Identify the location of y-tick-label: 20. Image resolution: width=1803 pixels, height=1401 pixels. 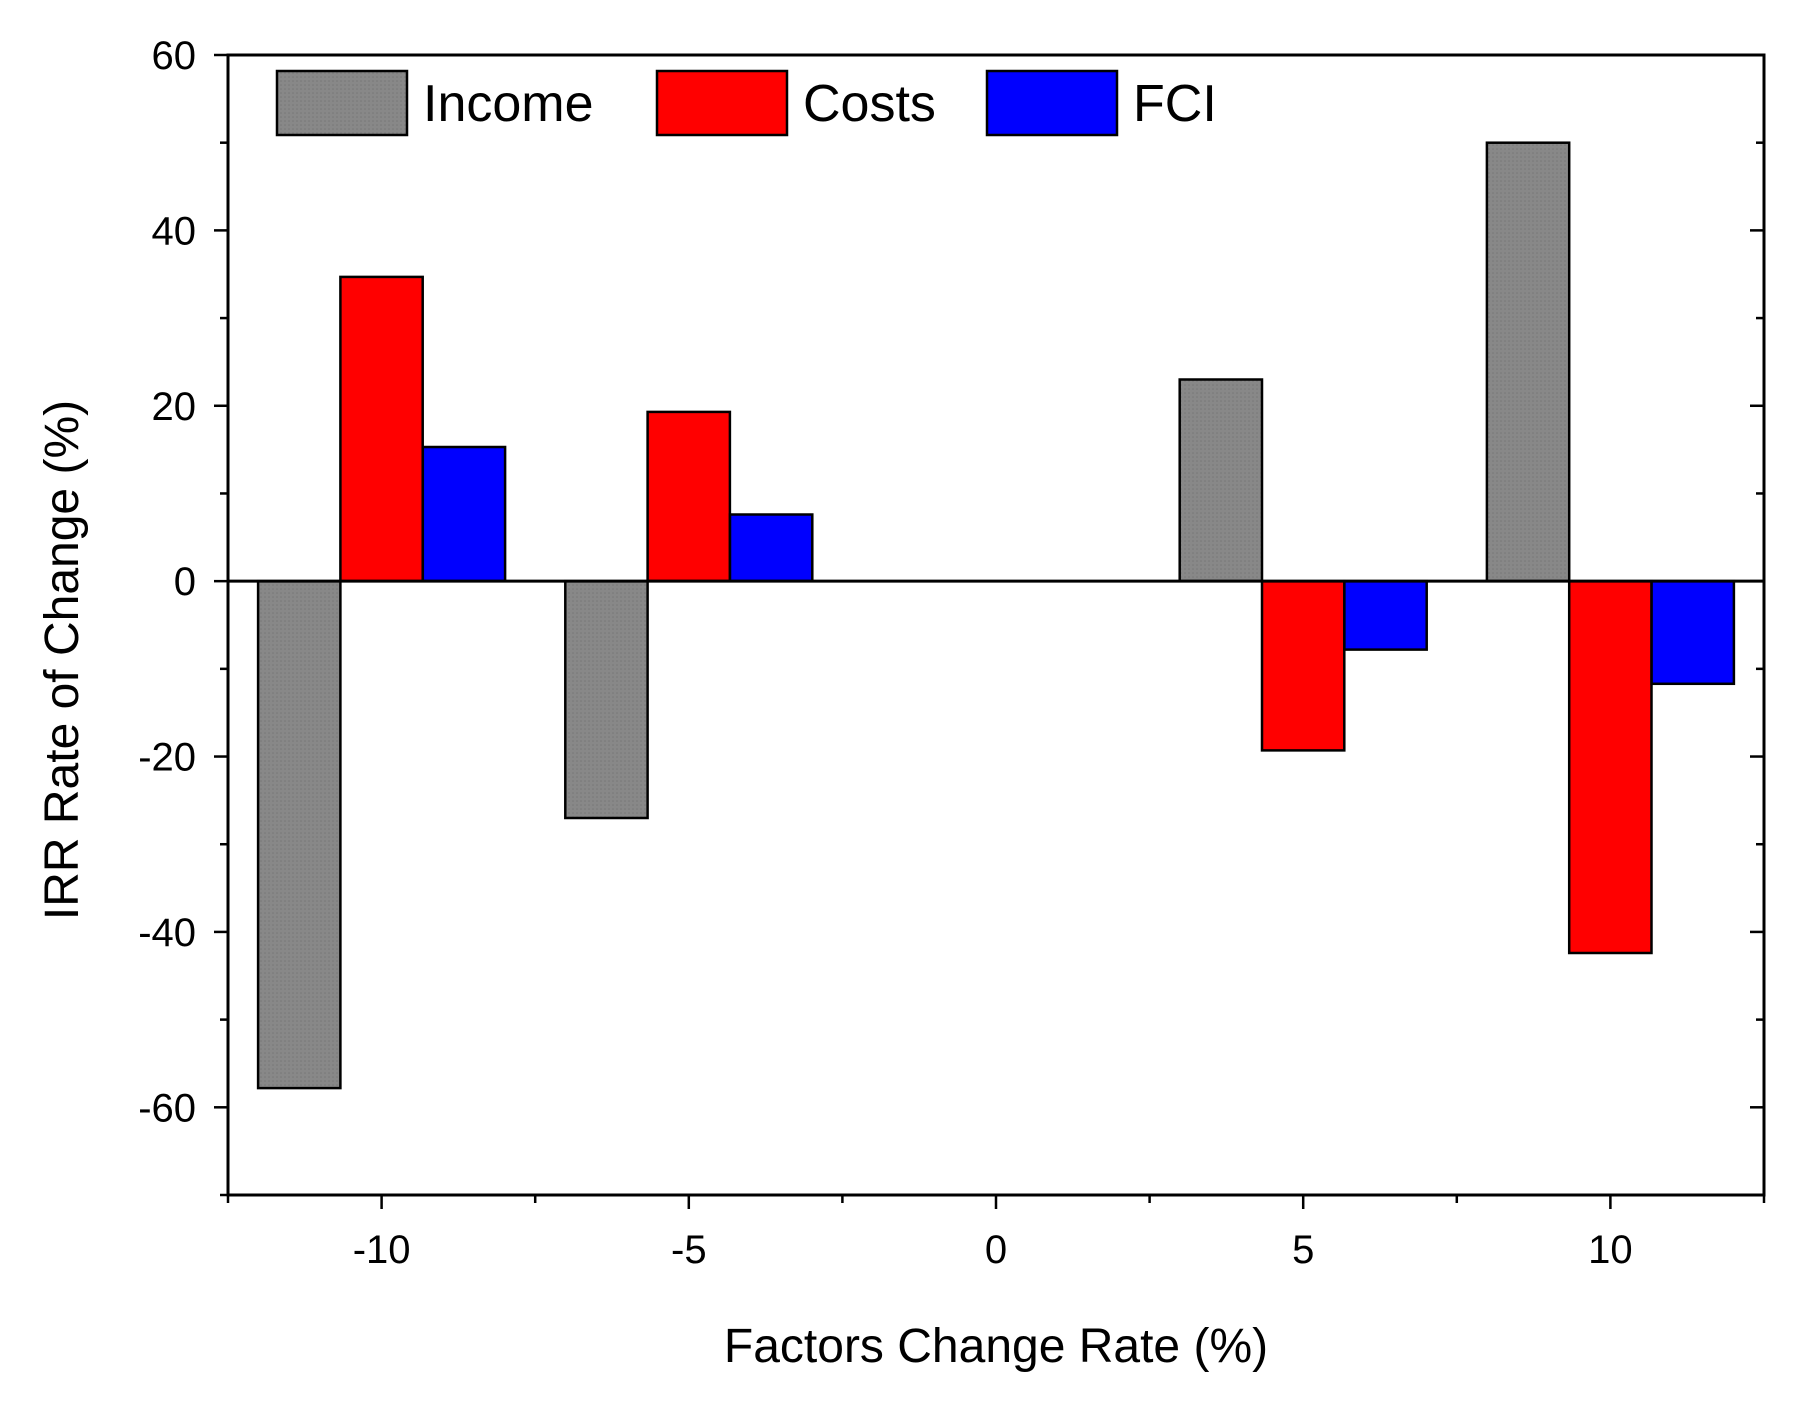
(174, 407).